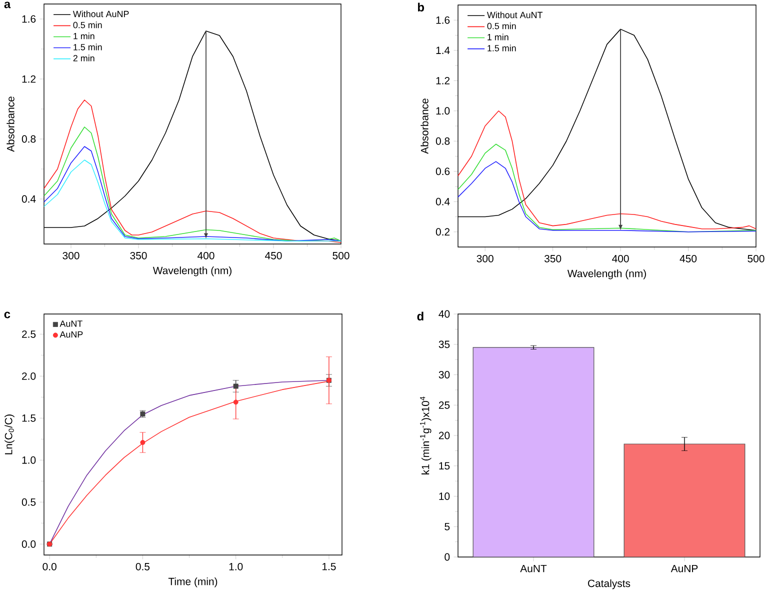 The width and height of the screenshot is (767, 600). What do you see at coordinates (443, 232) in the screenshot?
I see `y-tick-label: 0.2` at bounding box center [443, 232].